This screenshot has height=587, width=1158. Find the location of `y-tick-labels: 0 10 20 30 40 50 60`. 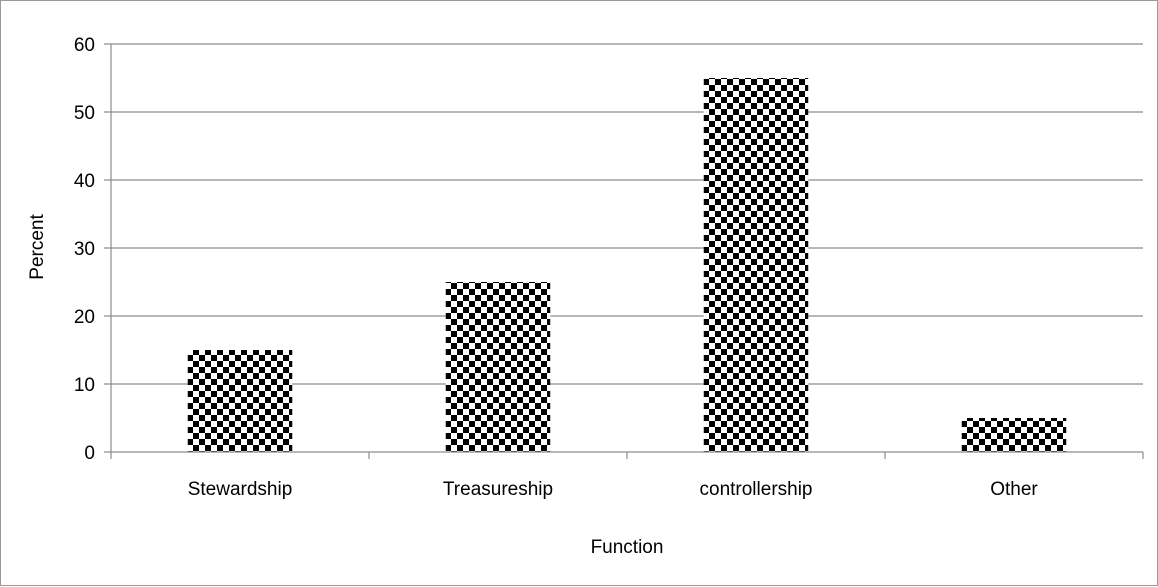

y-tick-labels: 0 10 20 30 40 50 60 is located at coordinates (84, 249).